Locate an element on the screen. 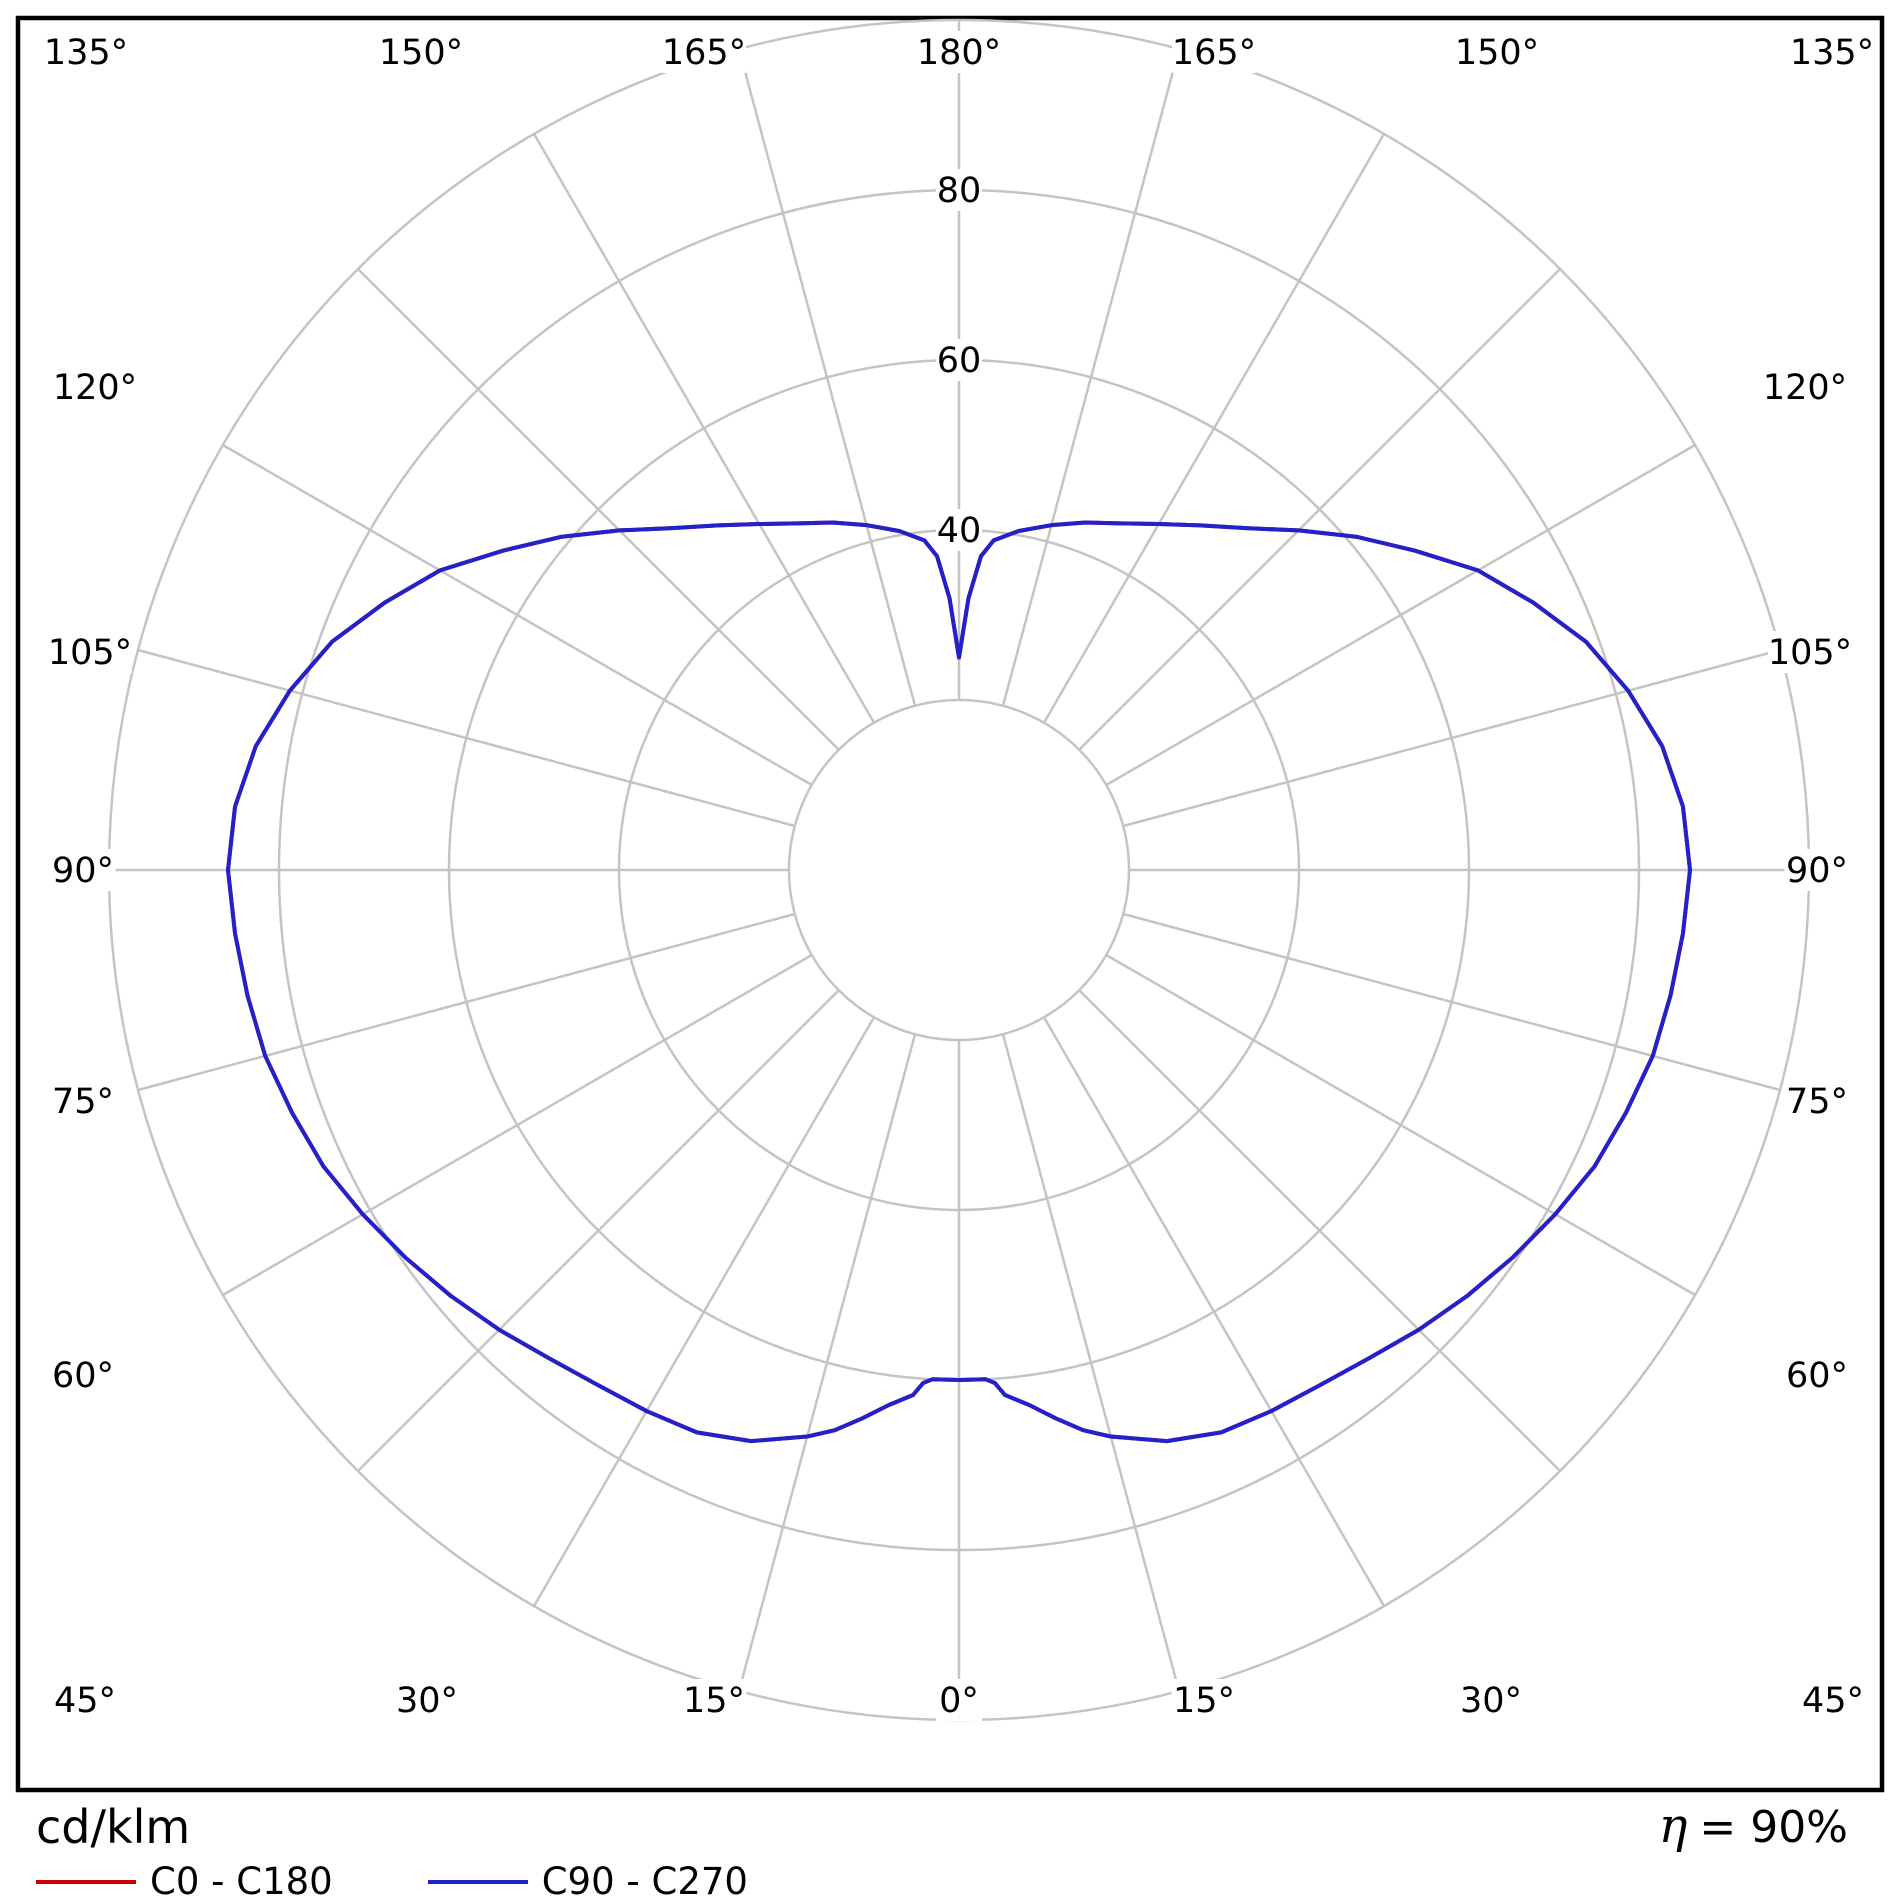 The image size is (1900, 1900). radial-tick-label: 60 is located at coordinates (959, 361).